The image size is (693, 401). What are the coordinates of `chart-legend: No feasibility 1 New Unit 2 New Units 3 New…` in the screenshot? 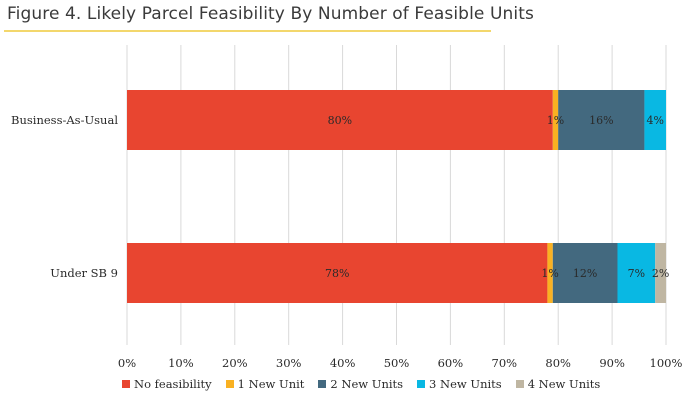 It's located at (368, 384).